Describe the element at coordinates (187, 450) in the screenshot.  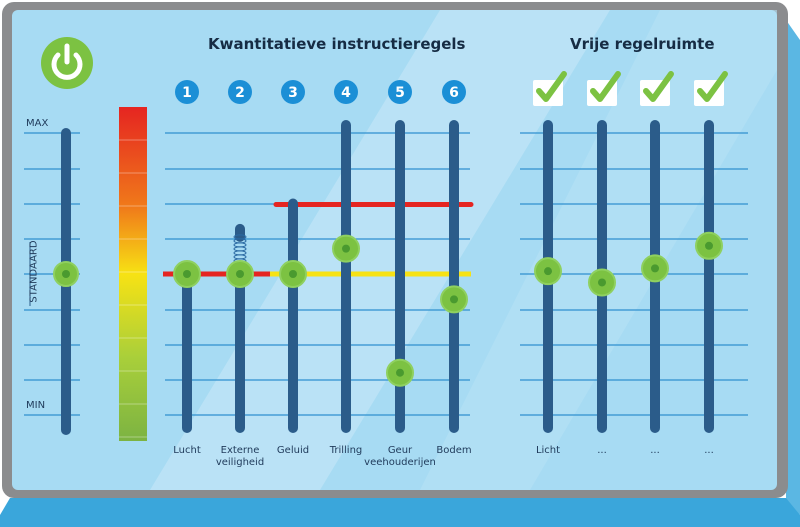
I see `slider-label: Lucht` at that location.